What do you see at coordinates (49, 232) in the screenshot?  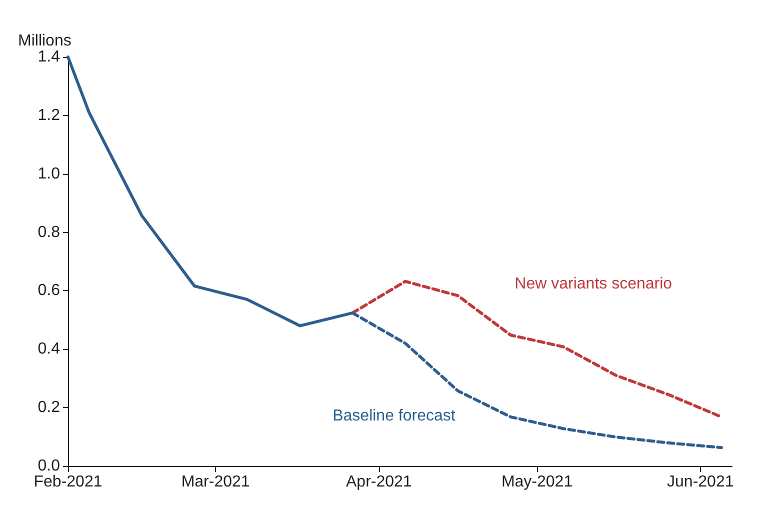 I see `y-tick-label: 0.8` at bounding box center [49, 232].